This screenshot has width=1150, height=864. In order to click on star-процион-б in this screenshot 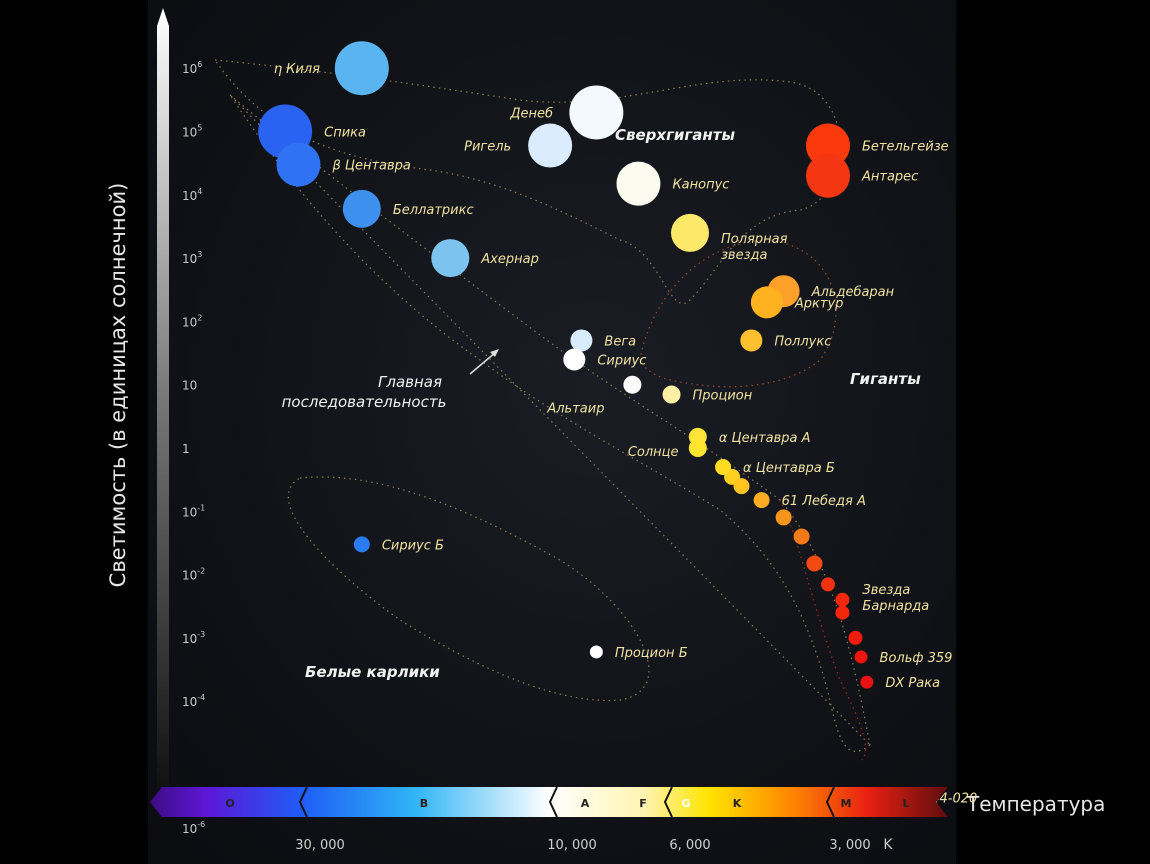, I will do `click(596, 652)`.